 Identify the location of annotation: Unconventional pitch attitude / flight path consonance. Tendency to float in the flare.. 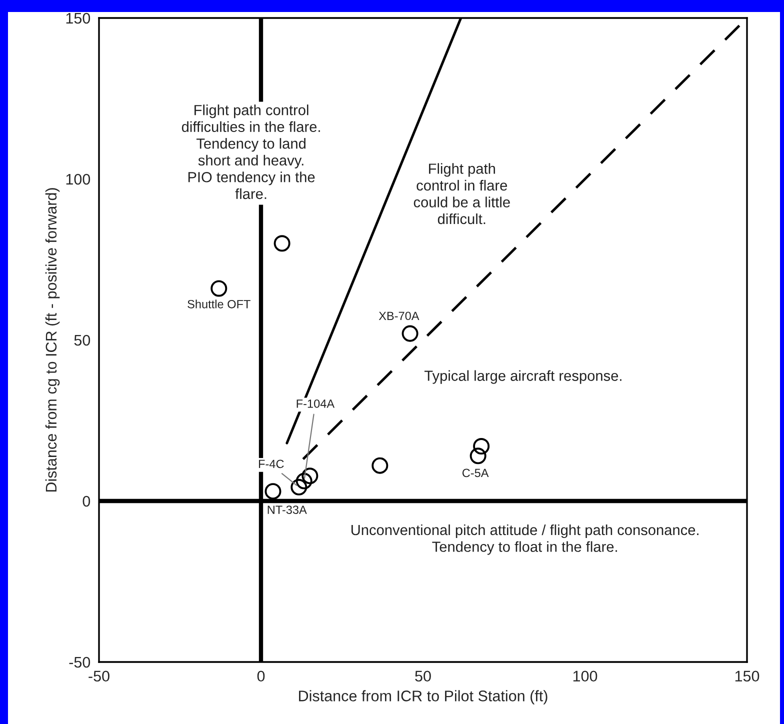
(524, 539).